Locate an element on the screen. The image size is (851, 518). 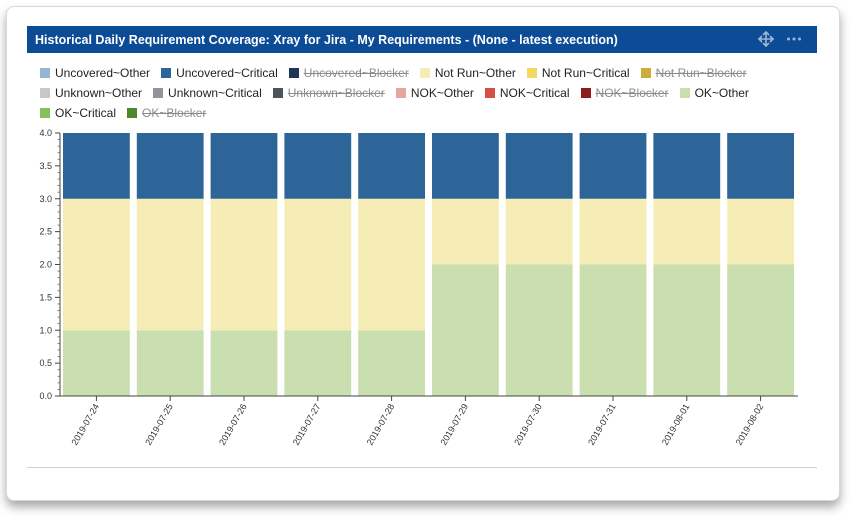
legend-label: Uncovered~Blocker is located at coordinates (356, 73).